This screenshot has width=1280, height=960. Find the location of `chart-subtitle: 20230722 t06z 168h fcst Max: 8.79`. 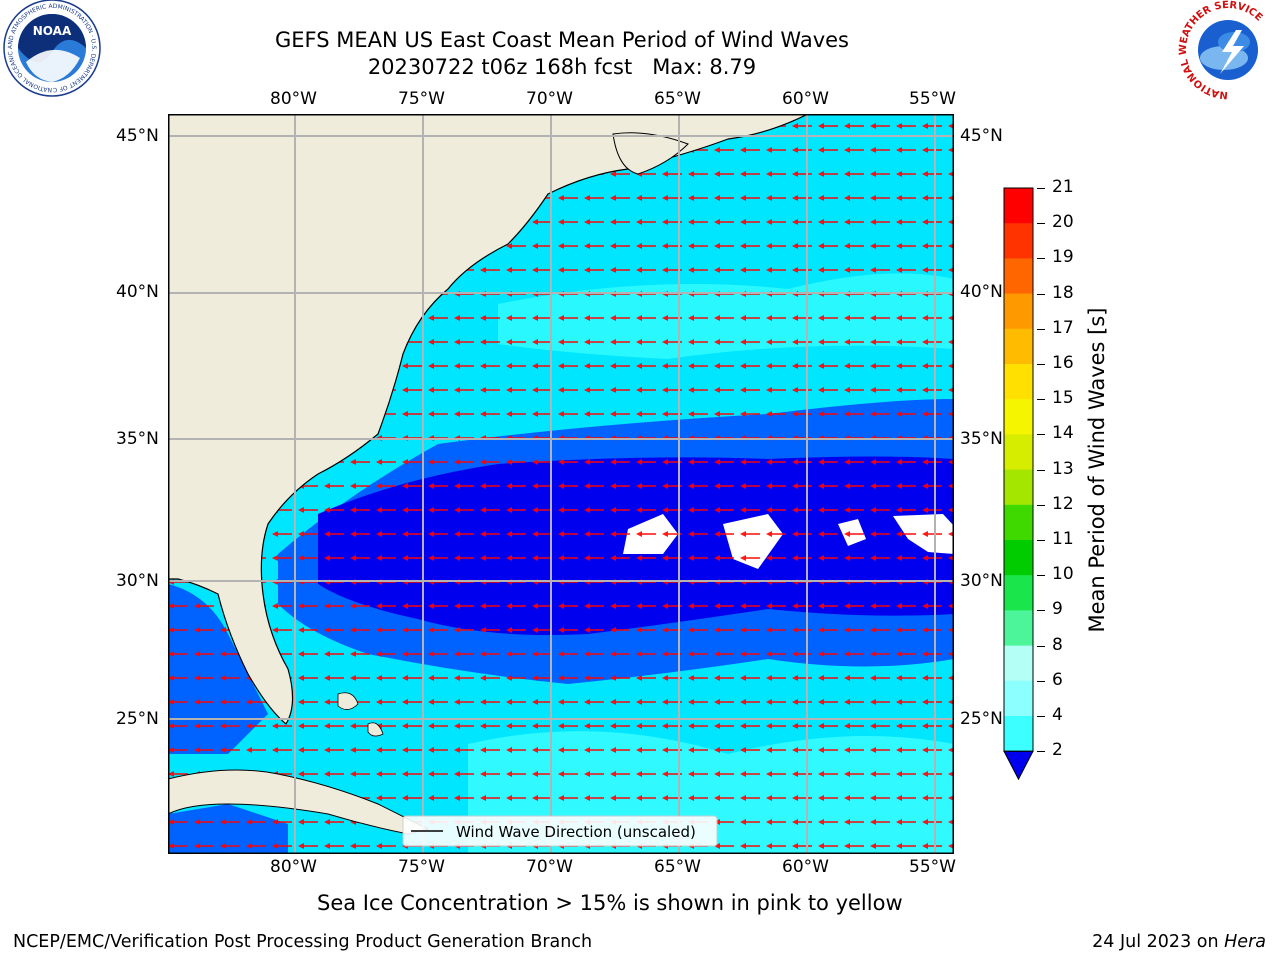

chart-subtitle: 20230722 t06z 168h fcst Max: 8.79 is located at coordinates (562, 67).